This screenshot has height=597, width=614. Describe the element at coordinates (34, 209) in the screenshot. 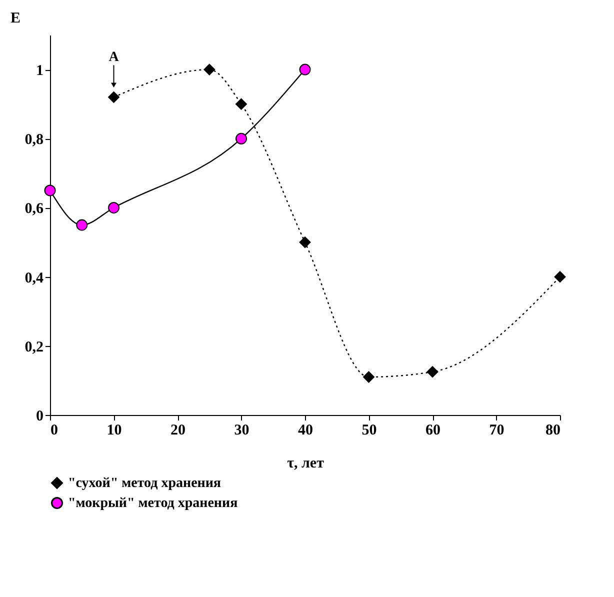

I see `y-tick-label: 0,6` at that location.